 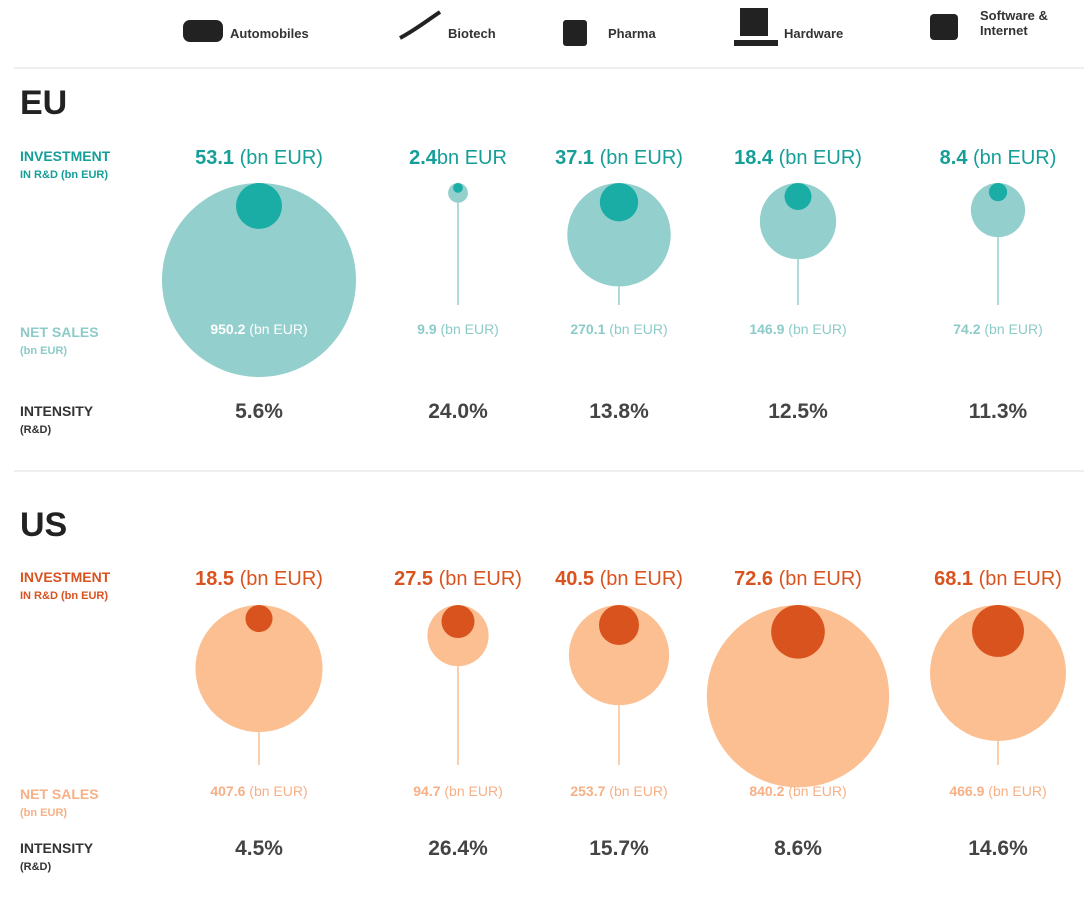 What do you see at coordinates (203, 31) in the screenshot?
I see `car-icon` at bounding box center [203, 31].